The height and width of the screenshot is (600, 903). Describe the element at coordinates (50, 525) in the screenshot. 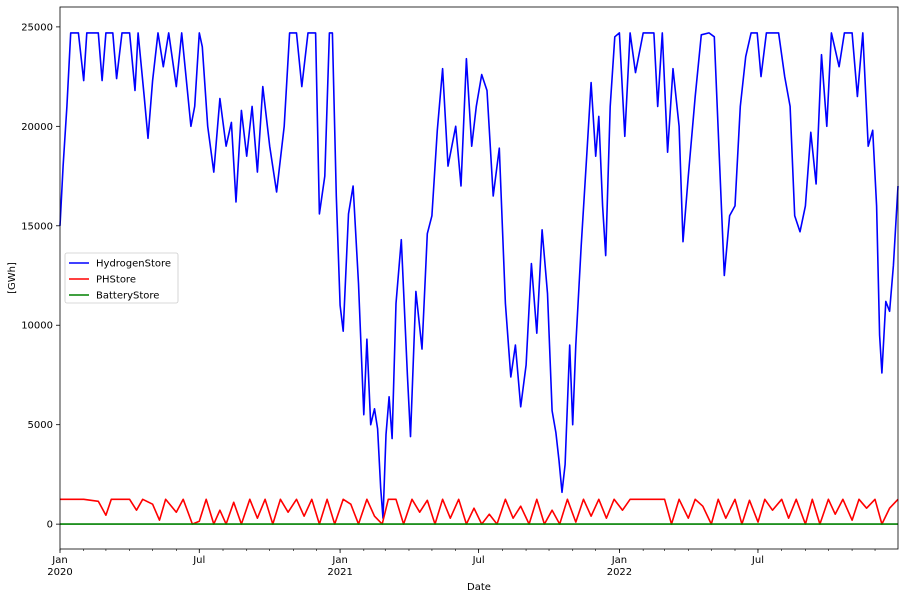

I see `y-tick-label: 0` at that location.